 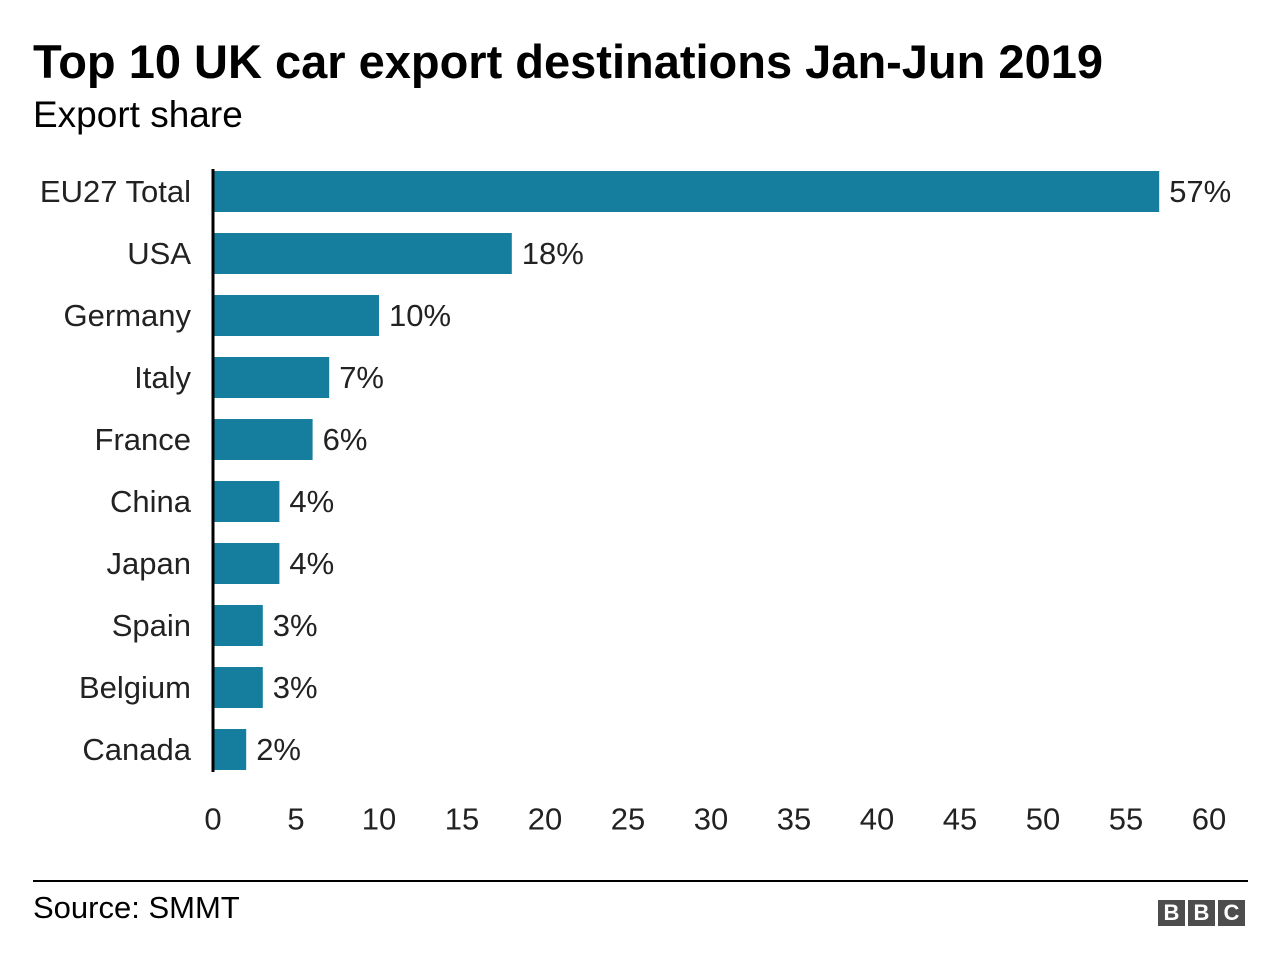 I want to click on category-label-canada: Canada, so click(x=136, y=749).